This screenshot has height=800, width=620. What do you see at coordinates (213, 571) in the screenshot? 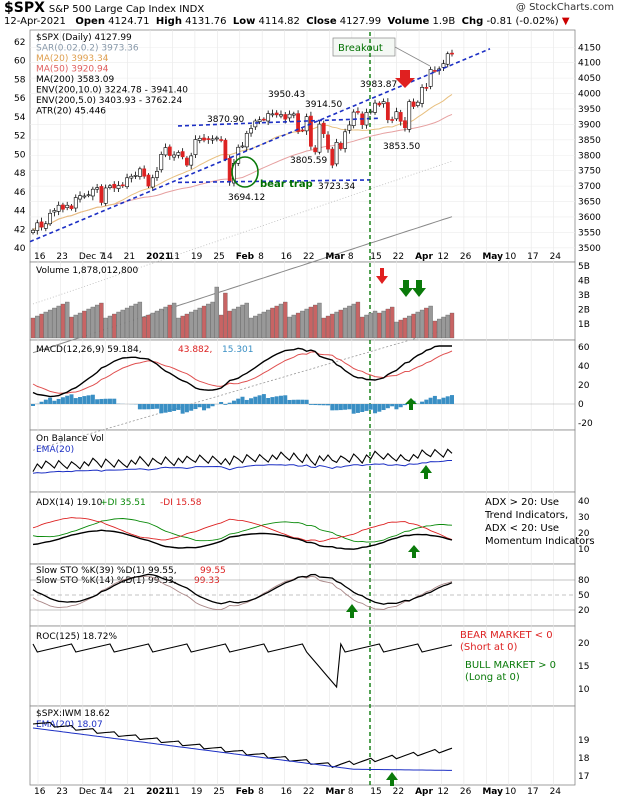
I see `sto-long-d-legend: 99.55` at bounding box center [213, 571].